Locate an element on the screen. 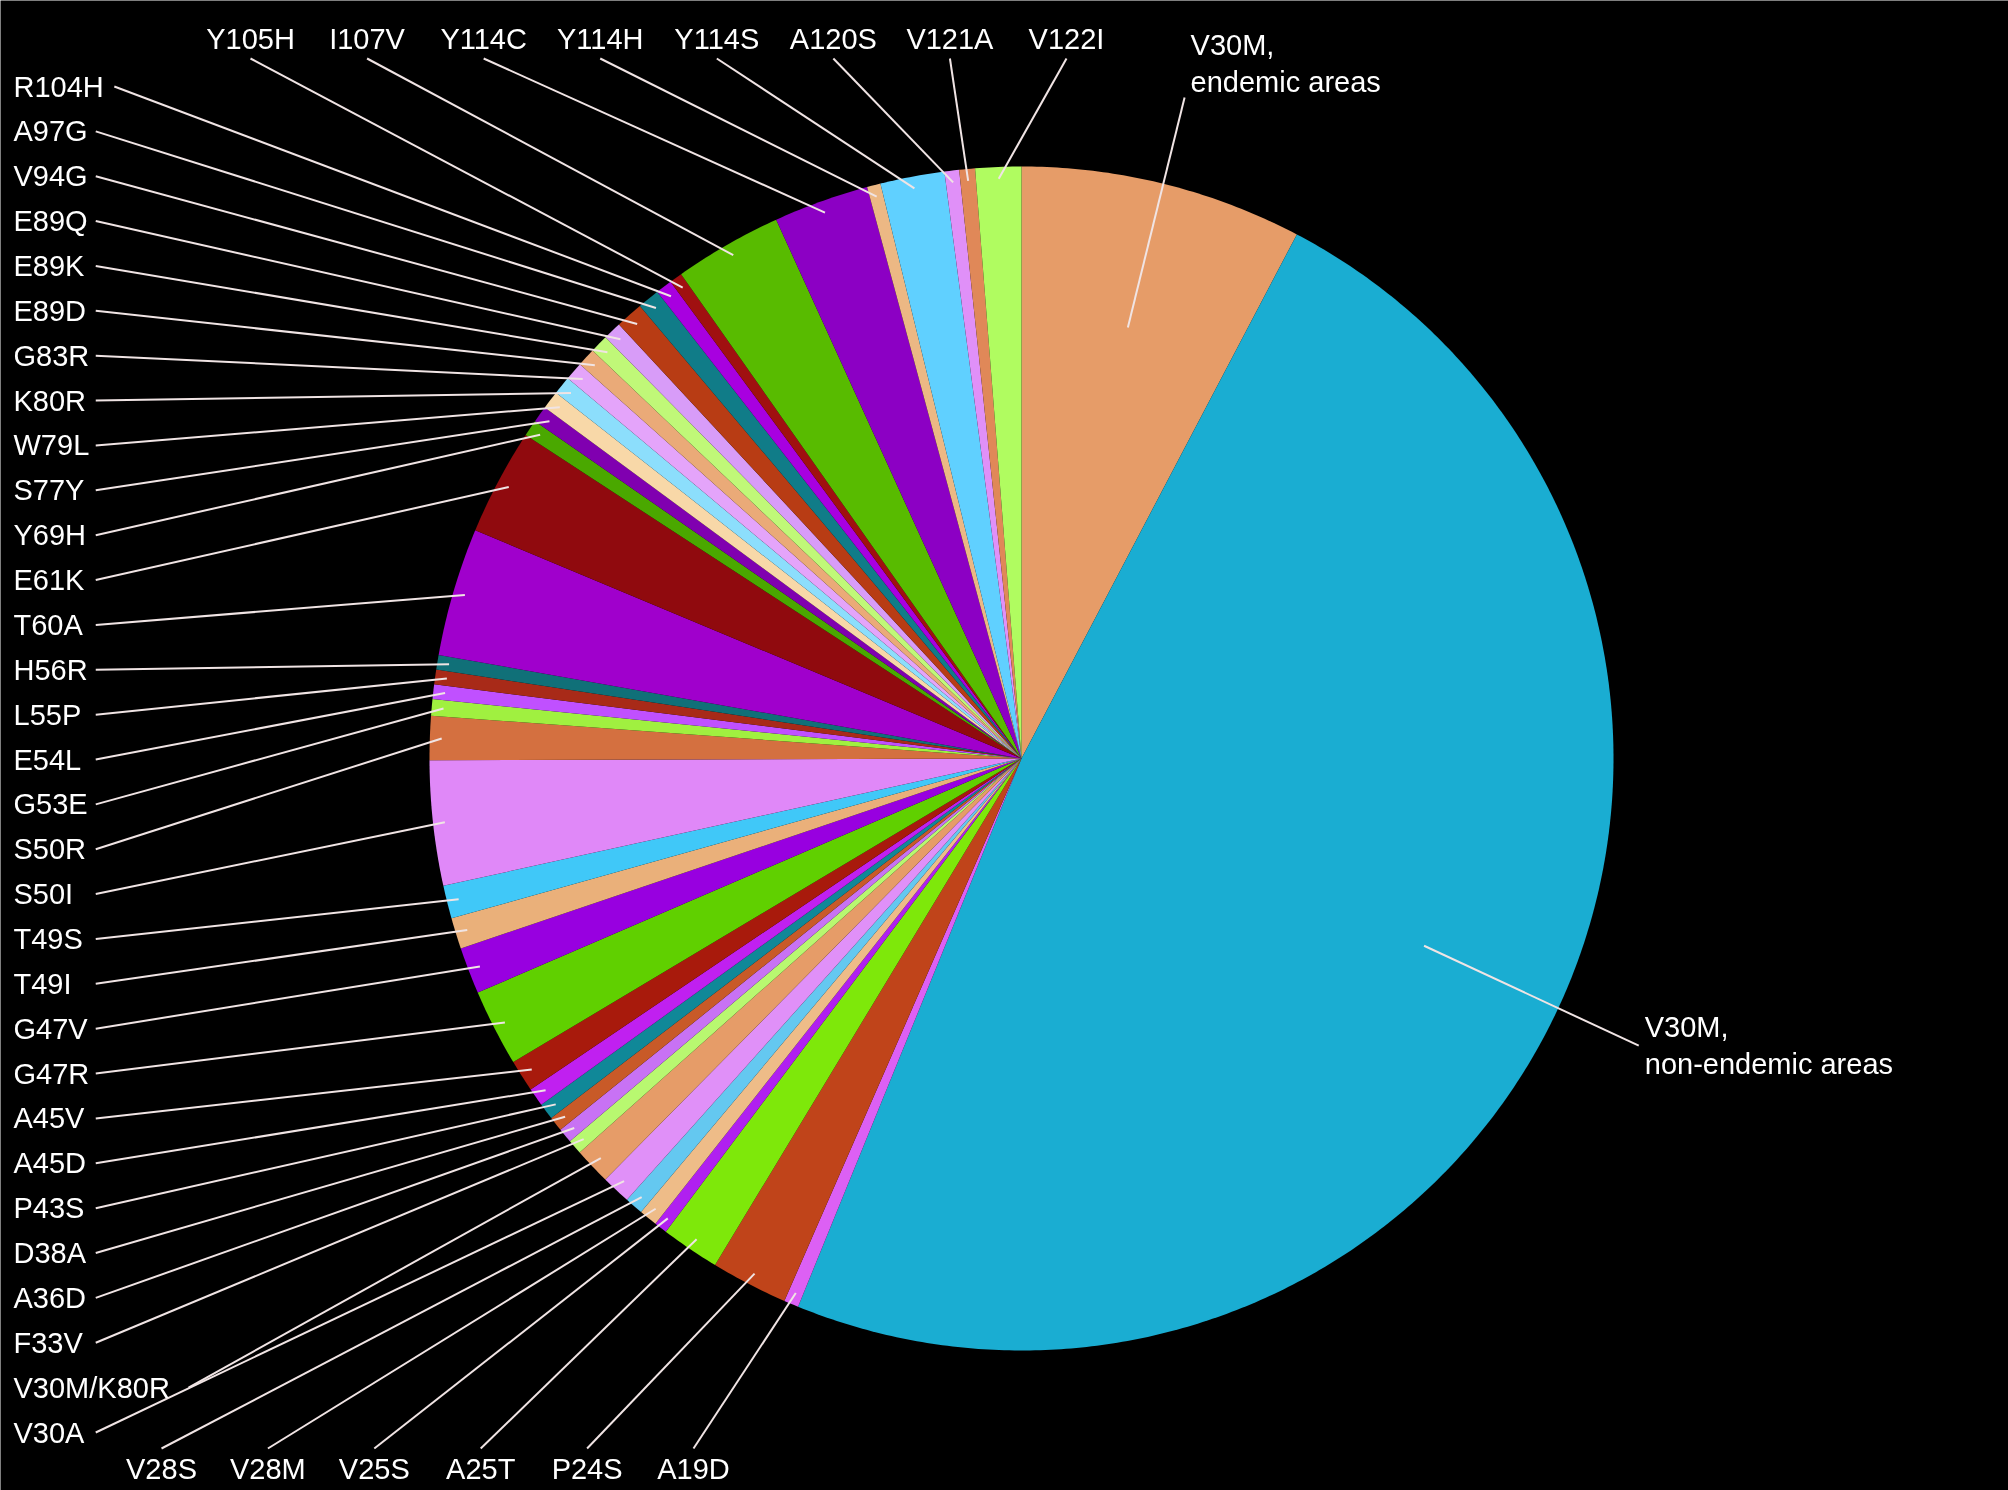  slice-label: V30A is located at coordinates (49, 1432).